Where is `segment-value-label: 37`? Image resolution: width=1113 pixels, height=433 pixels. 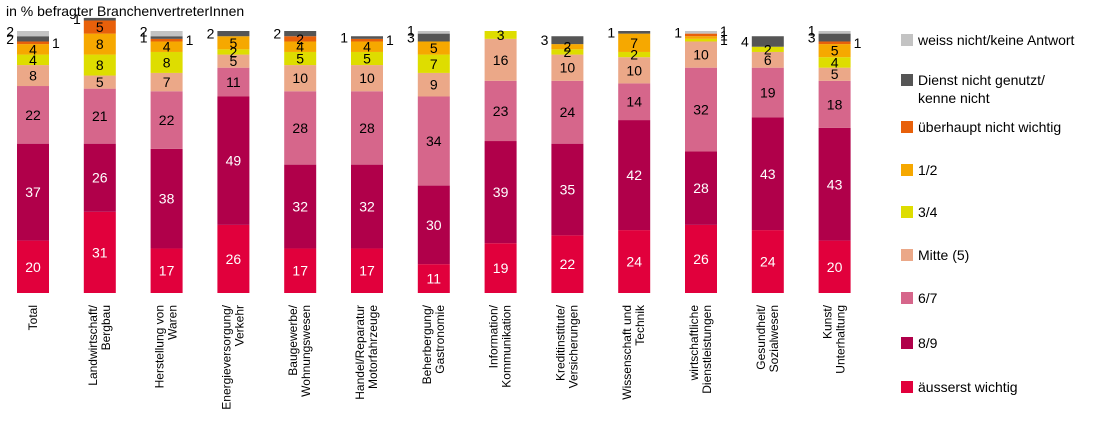 segment-value-label: 37 is located at coordinates (33, 192).